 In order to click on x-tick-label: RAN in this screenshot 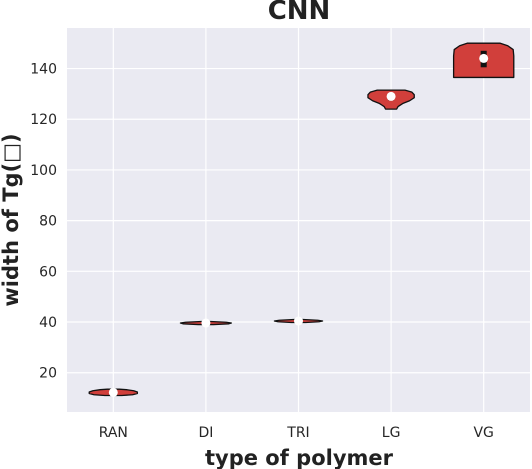, I will do `click(113, 433)`.